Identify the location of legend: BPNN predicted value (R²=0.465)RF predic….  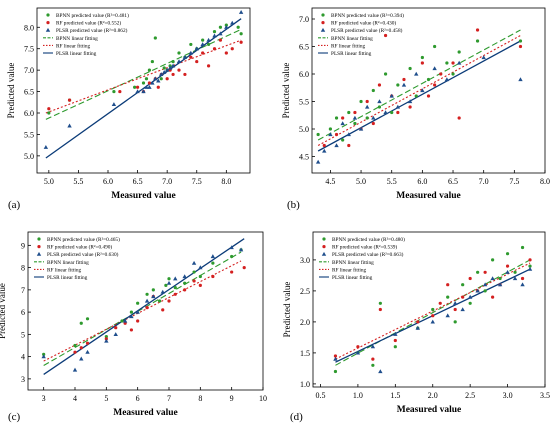
(77, 258).